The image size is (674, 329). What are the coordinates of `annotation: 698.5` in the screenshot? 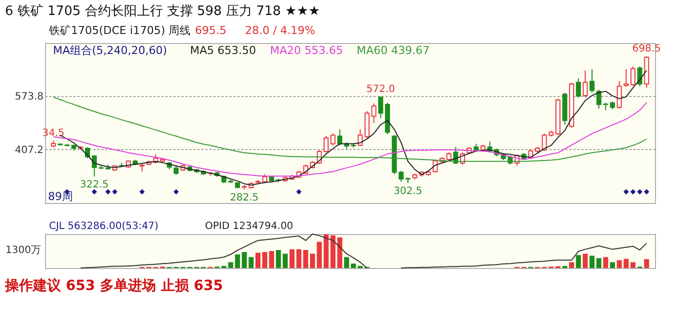 It's located at (646, 48).